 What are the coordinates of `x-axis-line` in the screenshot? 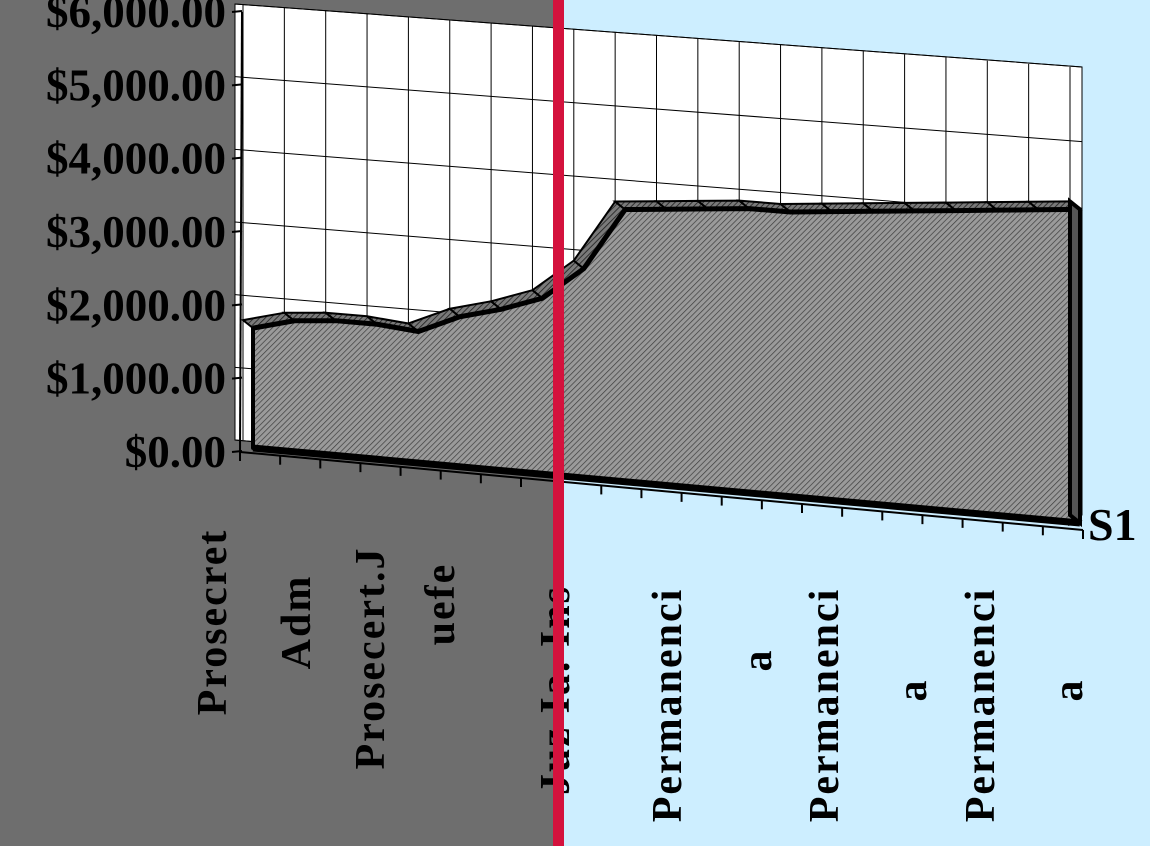 It's located at (661, 491).